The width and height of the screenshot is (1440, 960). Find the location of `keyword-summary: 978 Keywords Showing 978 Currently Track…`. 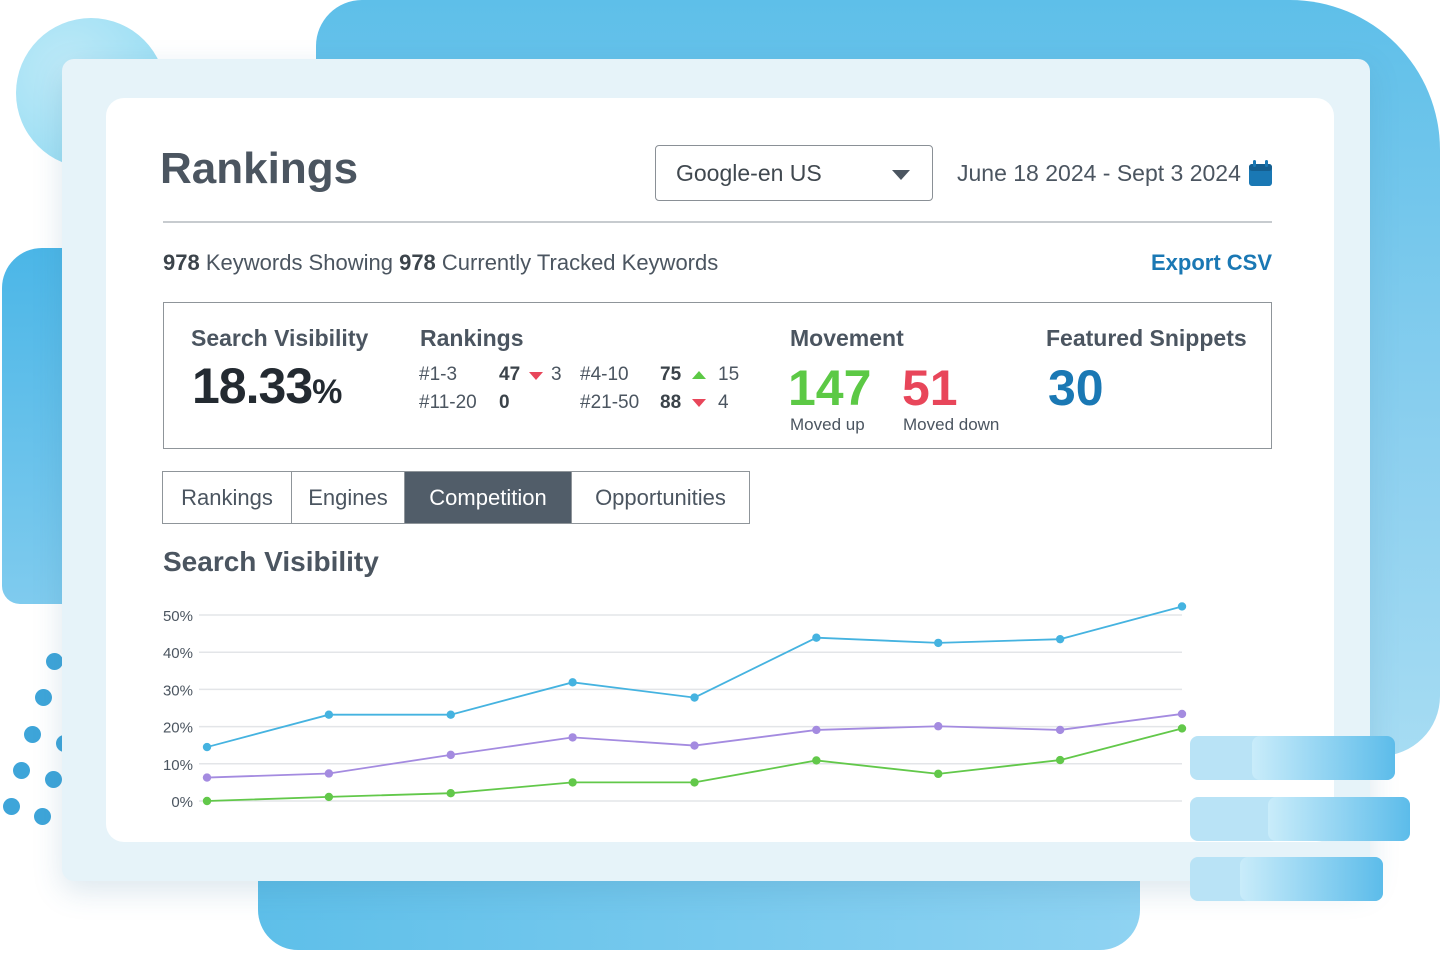

keyword-summary: 978 Keywords Showing 978 Currently Track… is located at coordinates (440, 263).